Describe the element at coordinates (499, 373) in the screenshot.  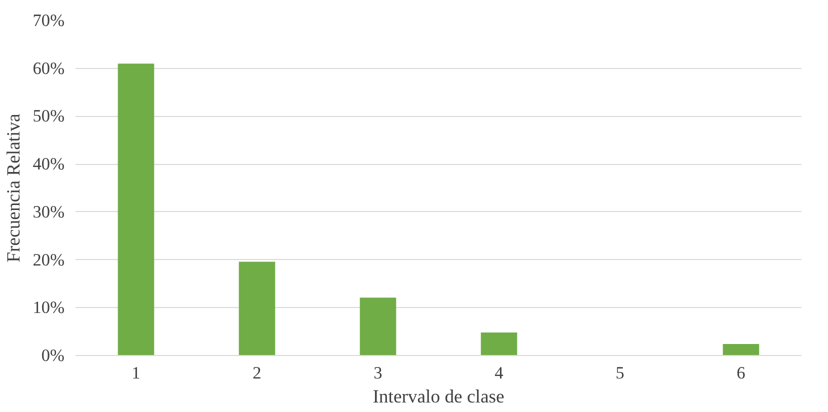
I see `x-tick-label: 4` at that location.